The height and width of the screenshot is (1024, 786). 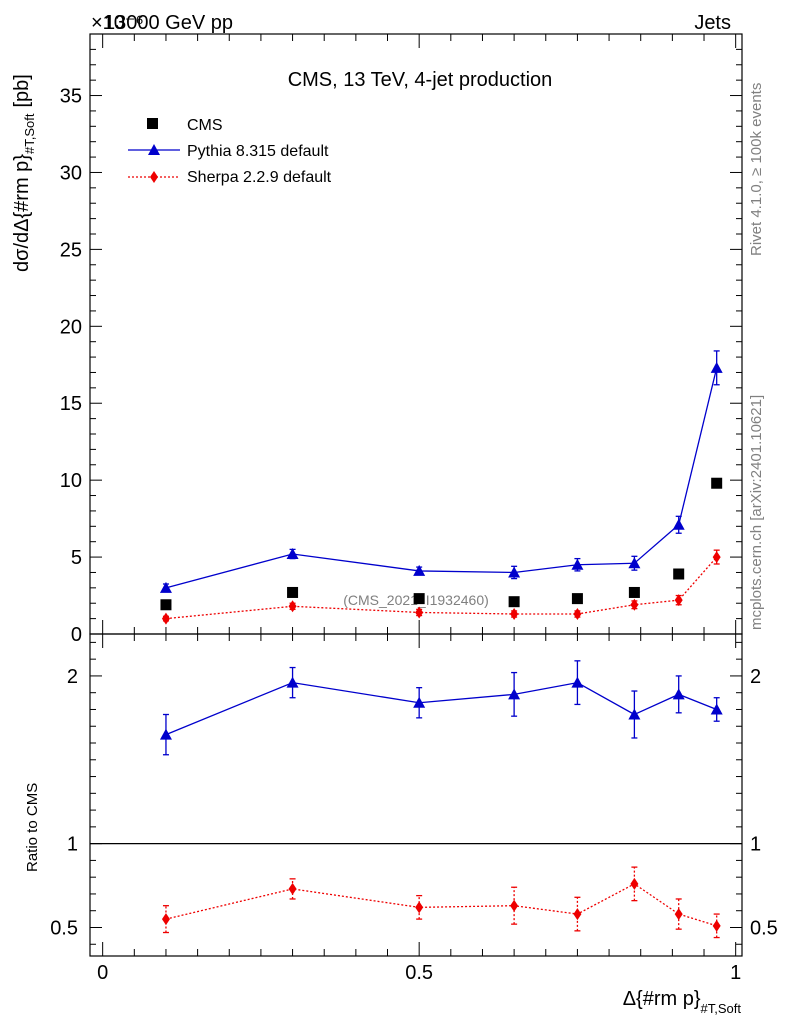 I want to click on process-label: Jets, so click(x=712, y=23).